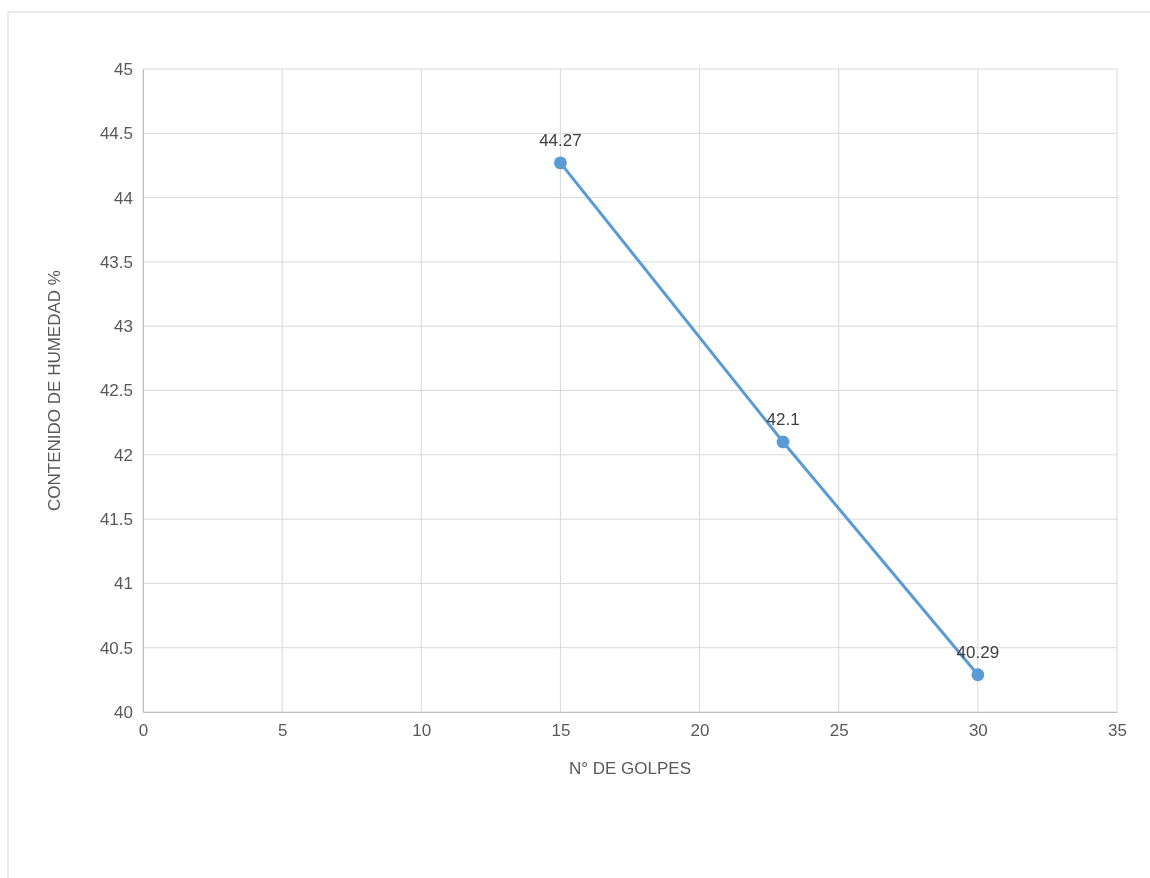  I want to click on y-tick-label: 40, so click(123, 712).